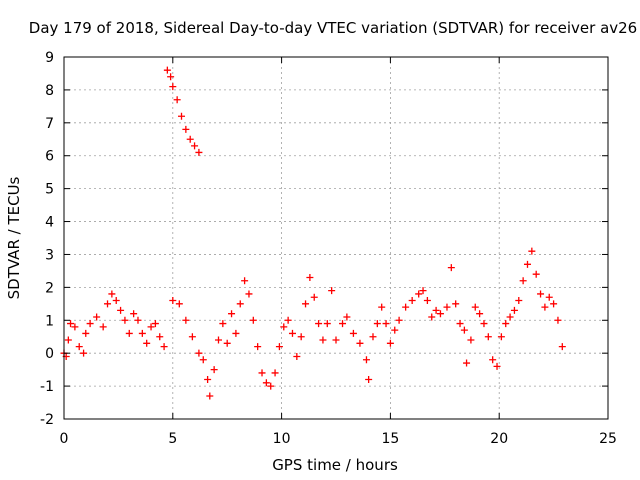 This screenshot has height=480, width=640. I want to click on x-tick-label: 20, so click(499, 439).